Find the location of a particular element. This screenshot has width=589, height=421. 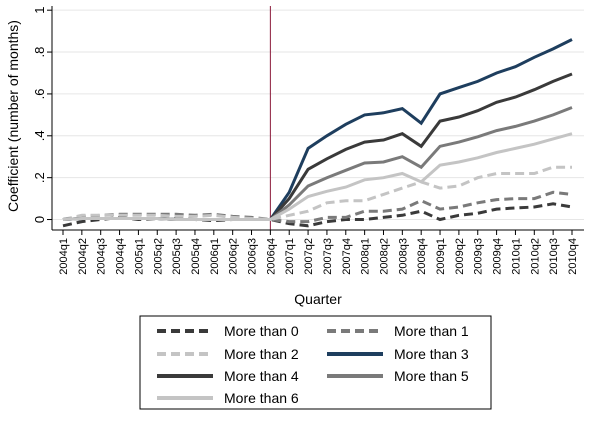

x-tick-label: 2004q1 is located at coordinates (64, 256).